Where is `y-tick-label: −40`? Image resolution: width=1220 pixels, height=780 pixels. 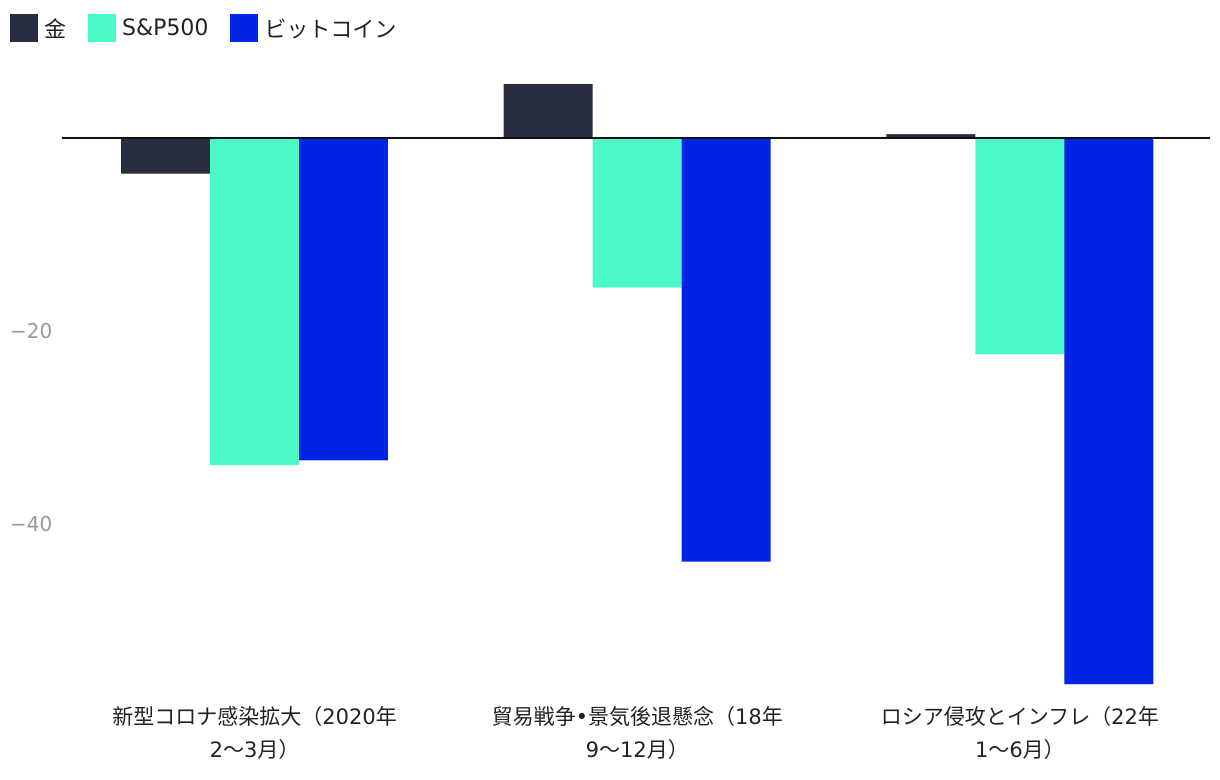 y-tick-label: −40 is located at coordinates (31, 524).